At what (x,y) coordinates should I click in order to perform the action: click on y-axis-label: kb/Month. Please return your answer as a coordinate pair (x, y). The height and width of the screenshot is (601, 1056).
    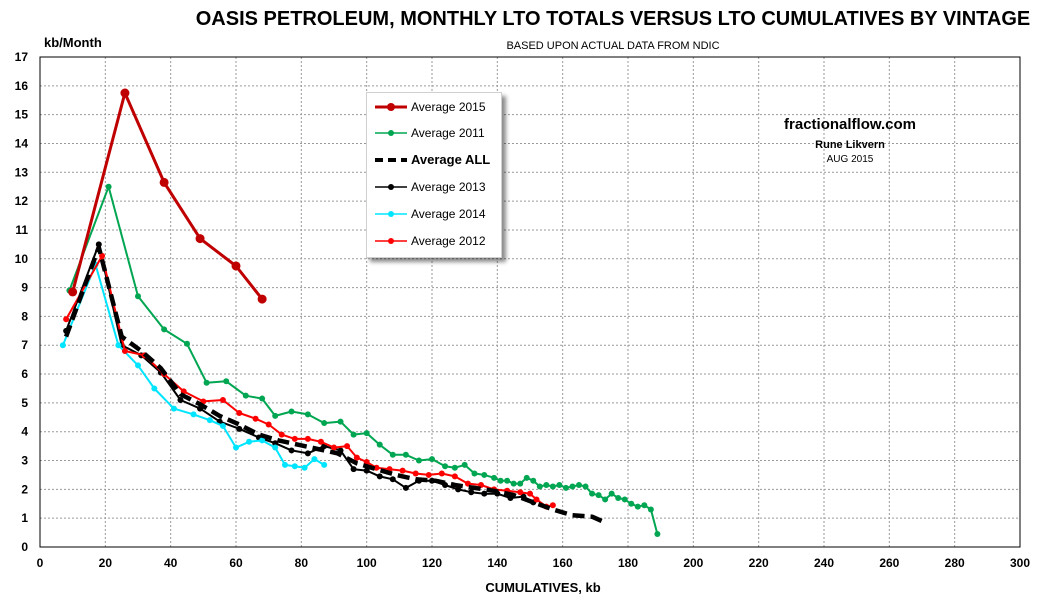
    Looking at the image, I should click on (73, 42).